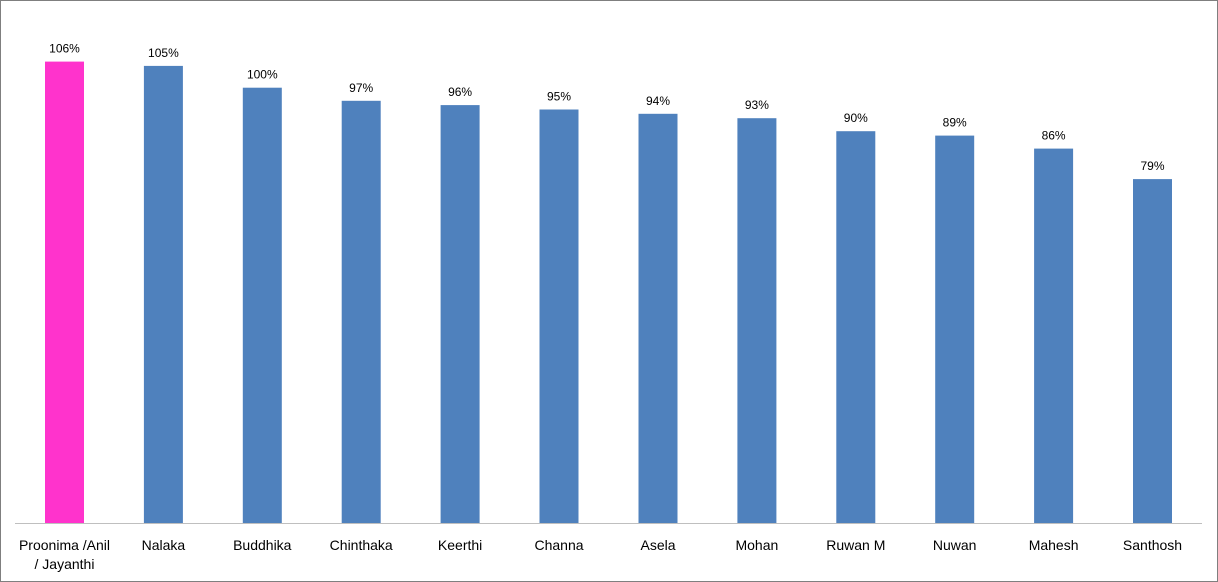 The image size is (1218, 582). What do you see at coordinates (262, 75) in the screenshot?
I see `bar-value-label-2: 100%` at bounding box center [262, 75].